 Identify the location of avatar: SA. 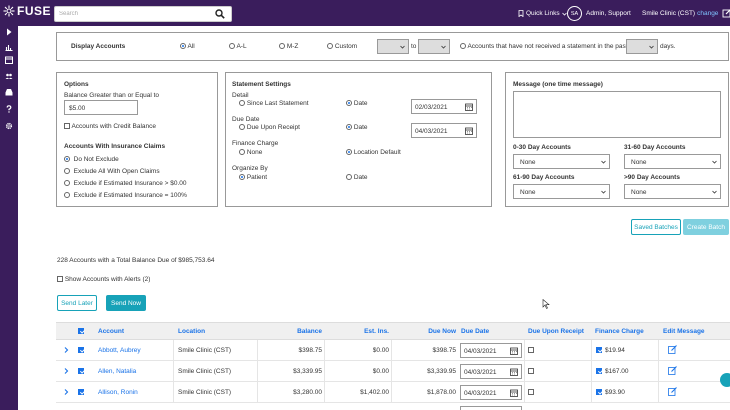
(574, 13).